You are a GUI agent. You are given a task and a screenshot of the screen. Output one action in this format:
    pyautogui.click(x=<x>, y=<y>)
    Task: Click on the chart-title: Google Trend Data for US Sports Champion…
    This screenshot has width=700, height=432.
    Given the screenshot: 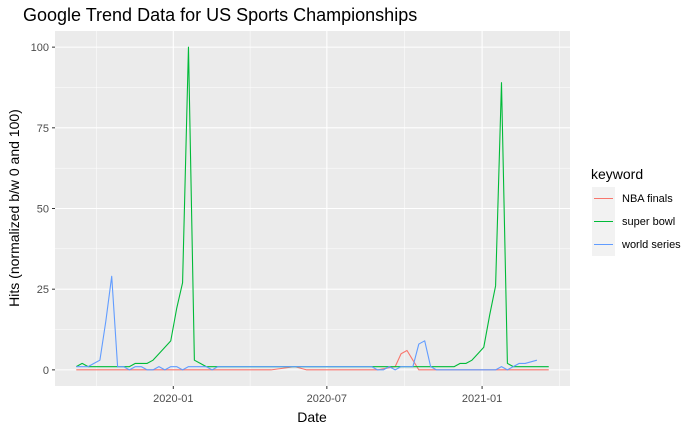 What is the action you would take?
    pyautogui.click(x=220, y=15)
    